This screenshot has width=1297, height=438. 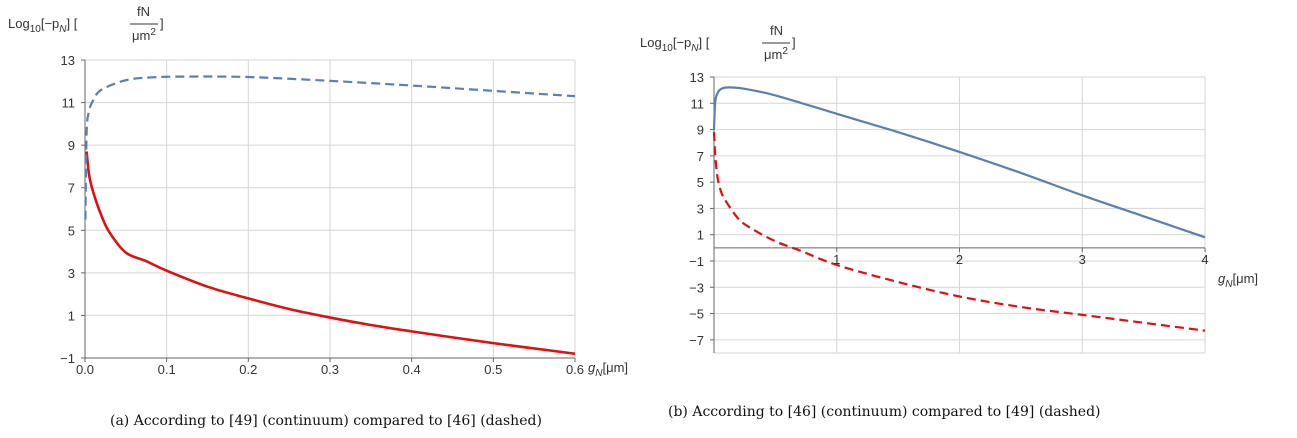 I want to click on x-tick-label: 0.5, so click(x=493, y=369).